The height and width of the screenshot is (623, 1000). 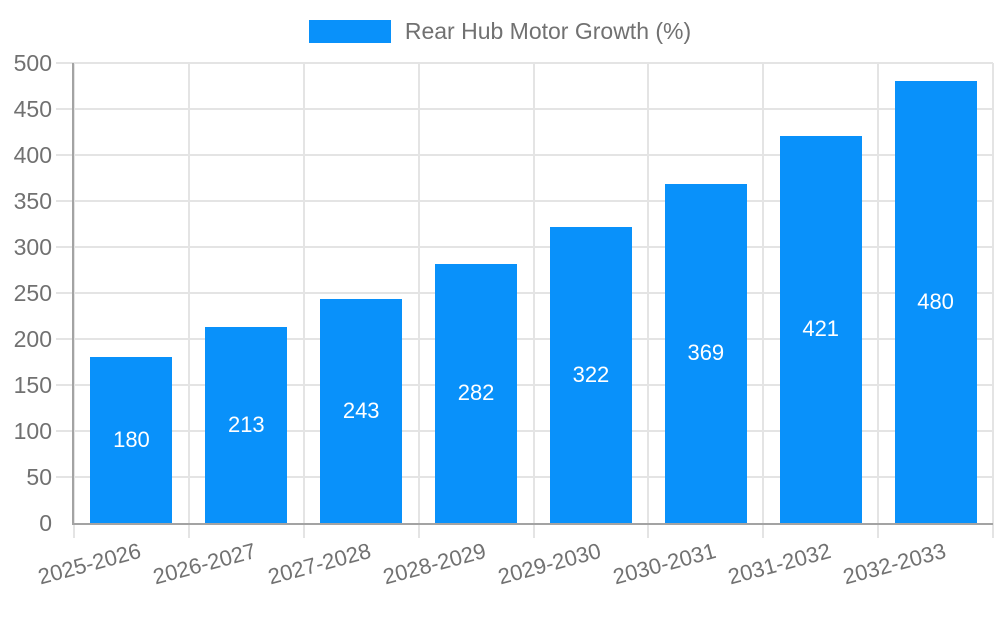 What do you see at coordinates (32, 155) in the screenshot?
I see `y-tick-label: 400` at bounding box center [32, 155].